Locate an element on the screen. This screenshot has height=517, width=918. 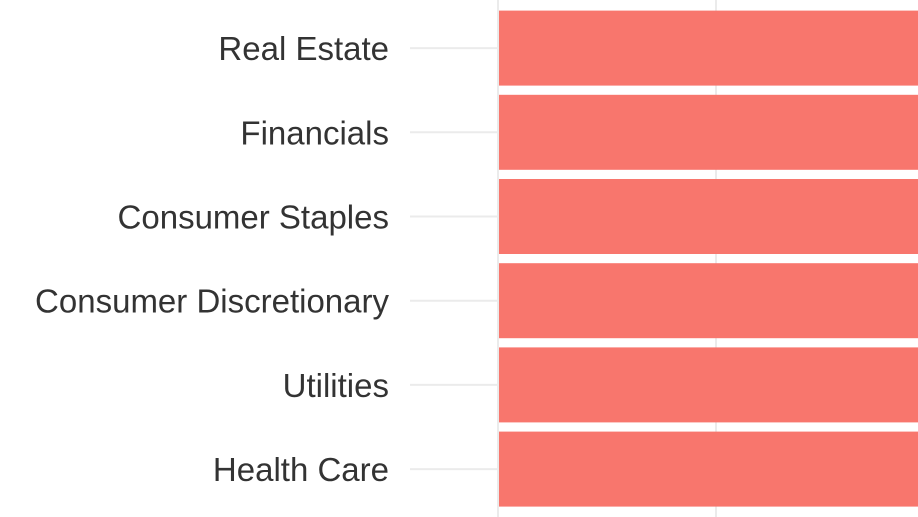
y-tick-label: Utilities is located at coordinates (336, 385).